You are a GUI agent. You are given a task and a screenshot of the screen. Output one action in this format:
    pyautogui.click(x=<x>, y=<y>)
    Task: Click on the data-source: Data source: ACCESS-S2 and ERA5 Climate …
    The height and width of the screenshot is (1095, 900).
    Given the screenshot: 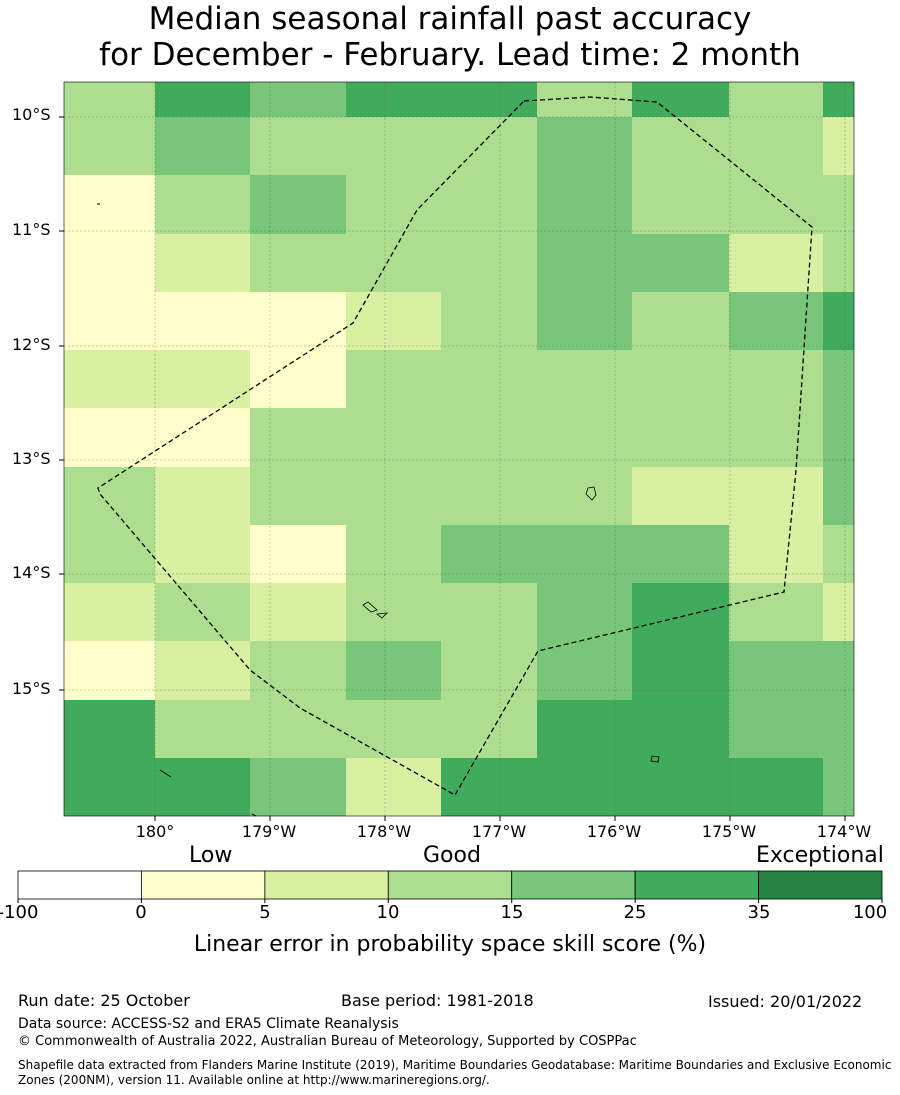 What is the action you would take?
    pyautogui.click(x=208, y=1024)
    